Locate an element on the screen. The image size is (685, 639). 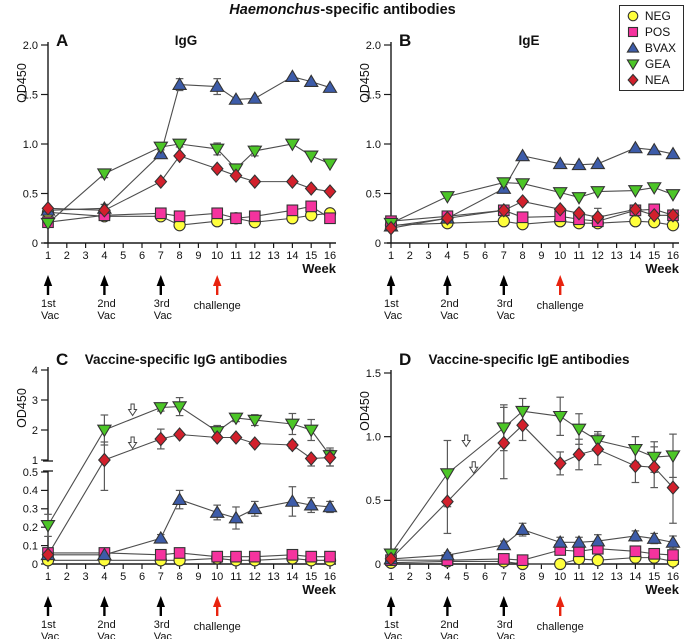
legend-item-pos: POS is located at coordinates (650, 32).